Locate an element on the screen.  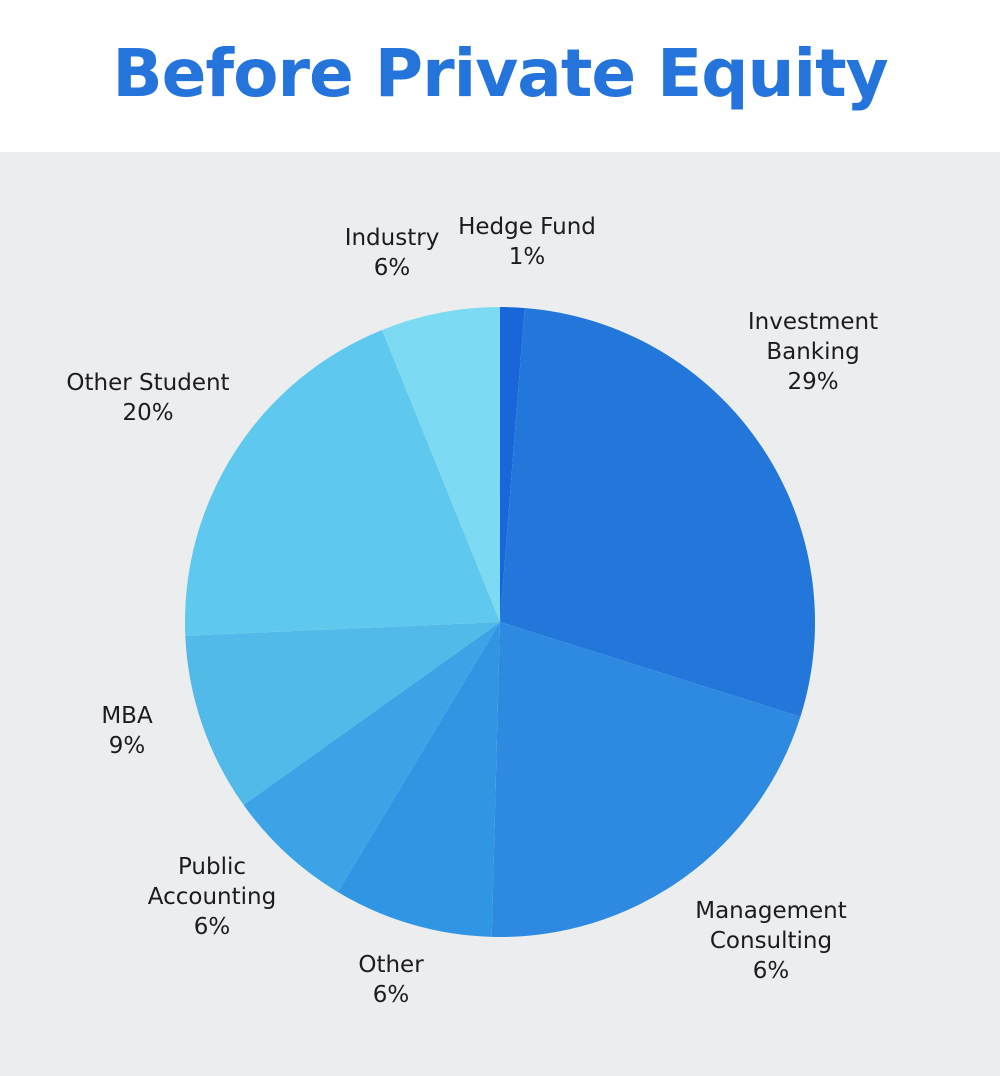
pie-slice-industry is located at coordinates (441, 464).